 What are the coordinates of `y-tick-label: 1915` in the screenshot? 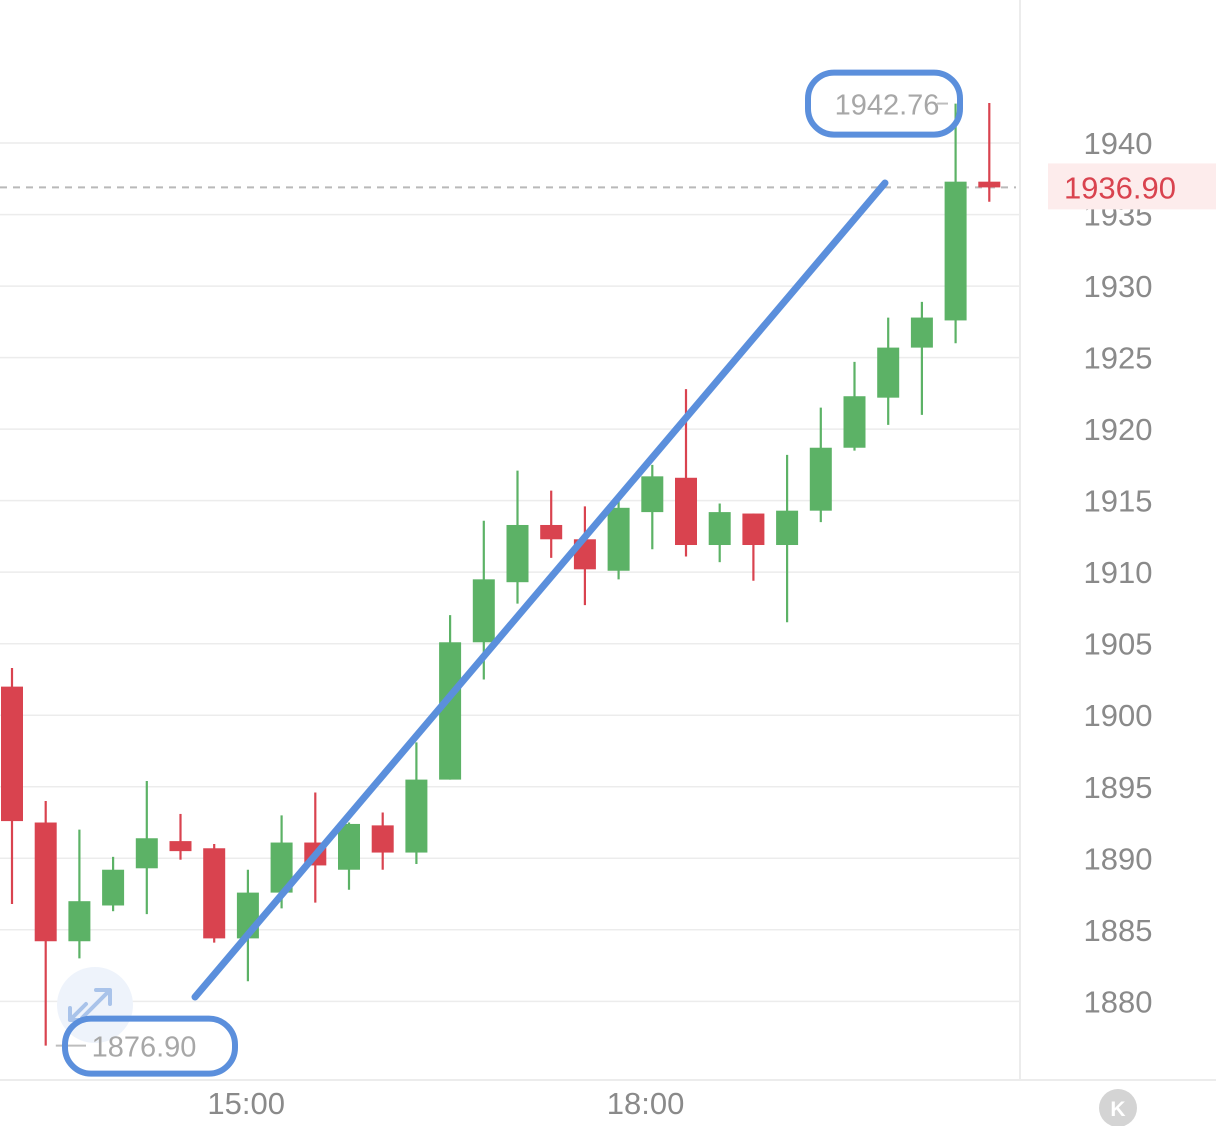 It's located at (1118, 501).